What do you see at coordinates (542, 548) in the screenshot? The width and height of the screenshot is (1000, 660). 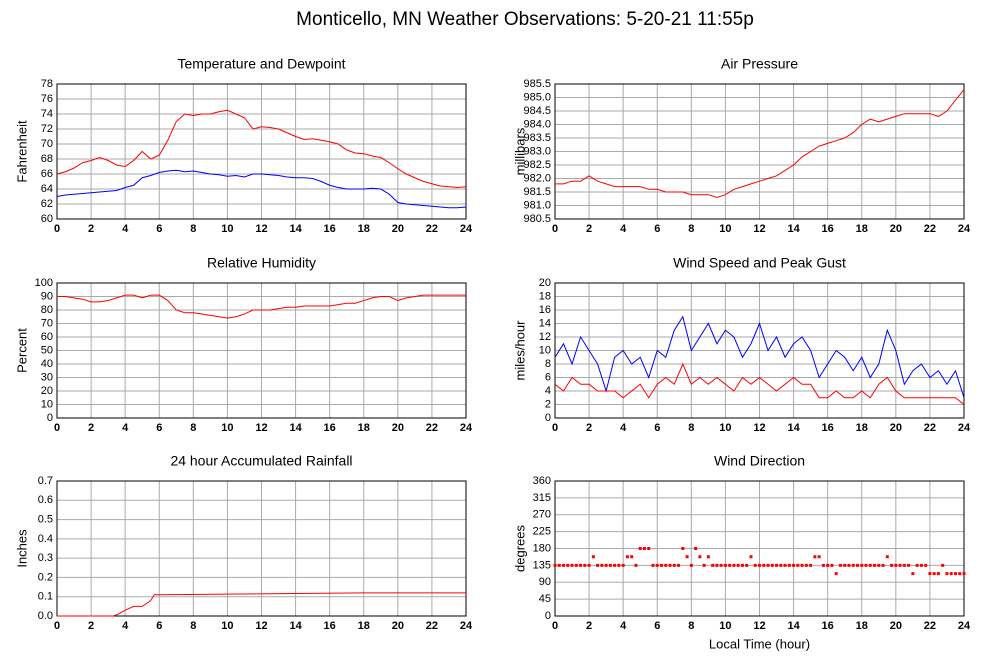 I see `y-tick-label: 180` at bounding box center [542, 548].